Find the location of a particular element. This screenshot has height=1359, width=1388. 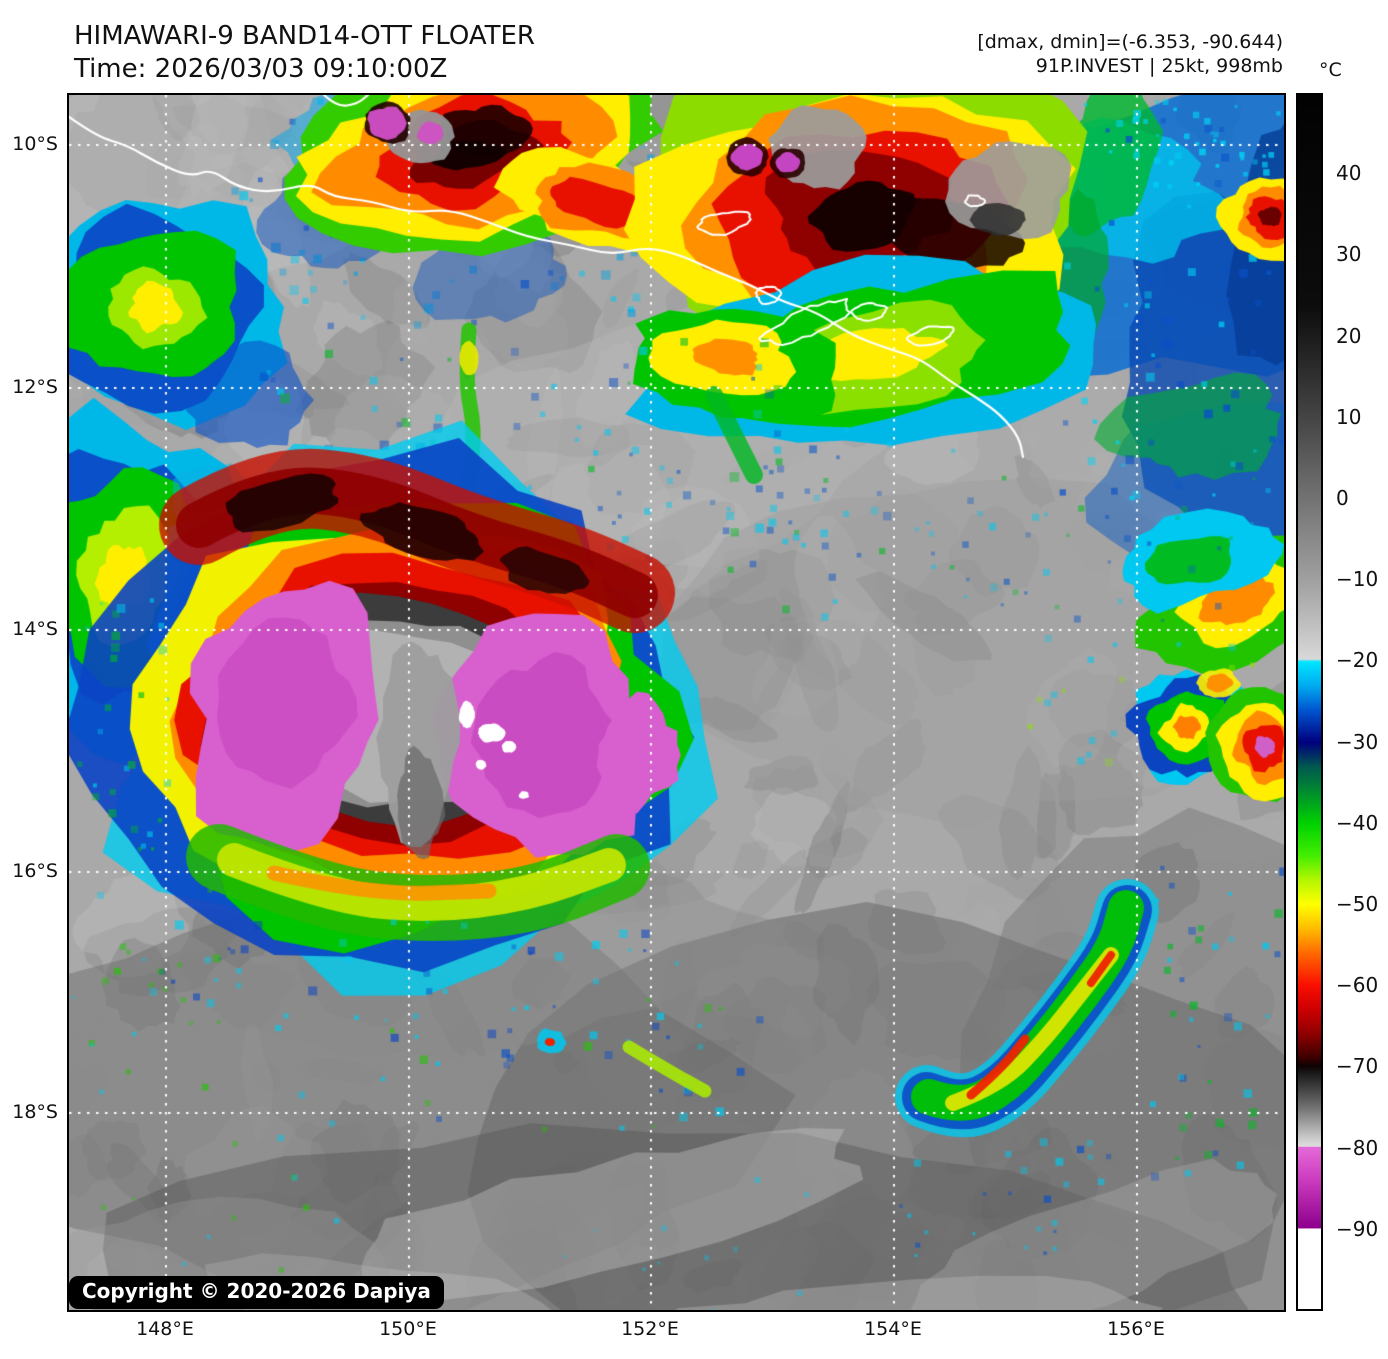

x-axis-tick-label: 148°E is located at coordinates (165, 1329).